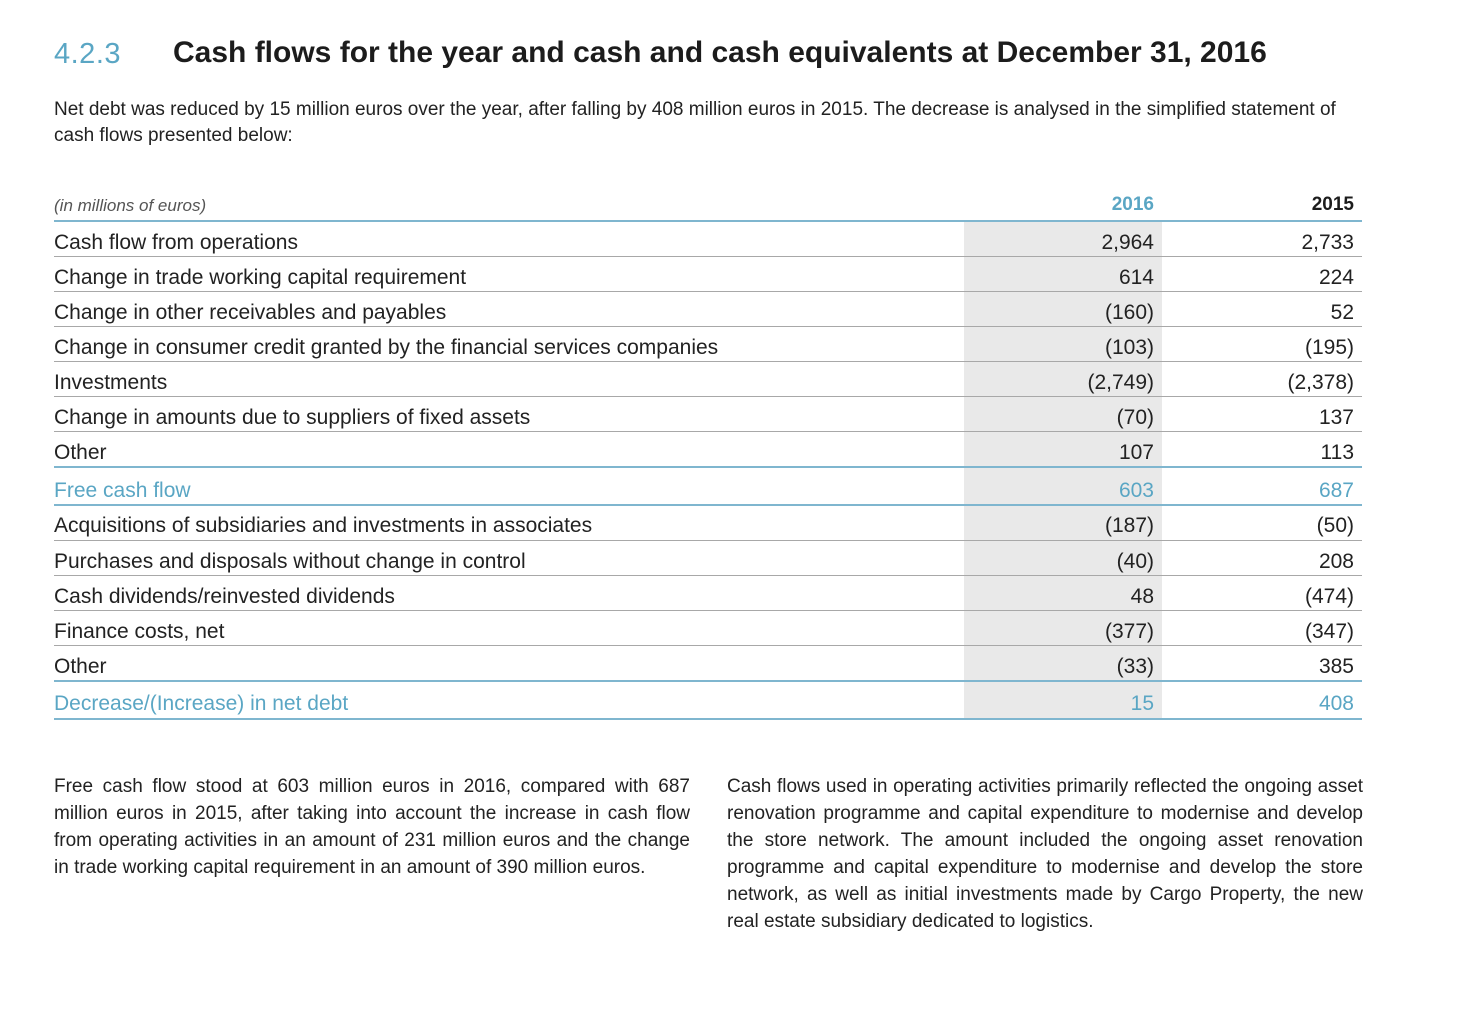 This screenshot has width=1468, height=1010. Describe the element at coordinates (122, 490) in the screenshot. I see `row-label: Free cash flow` at that location.